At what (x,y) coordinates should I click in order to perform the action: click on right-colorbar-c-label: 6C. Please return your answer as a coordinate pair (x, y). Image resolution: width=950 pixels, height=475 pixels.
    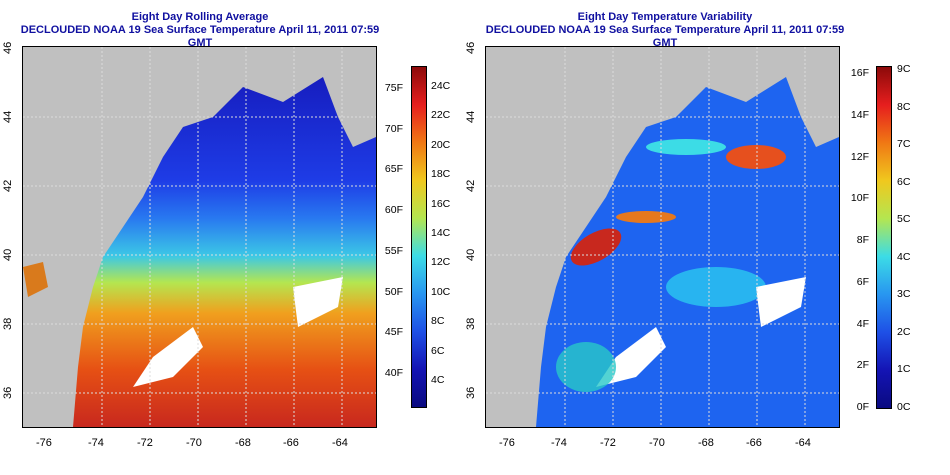
    Looking at the image, I should click on (904, 181).